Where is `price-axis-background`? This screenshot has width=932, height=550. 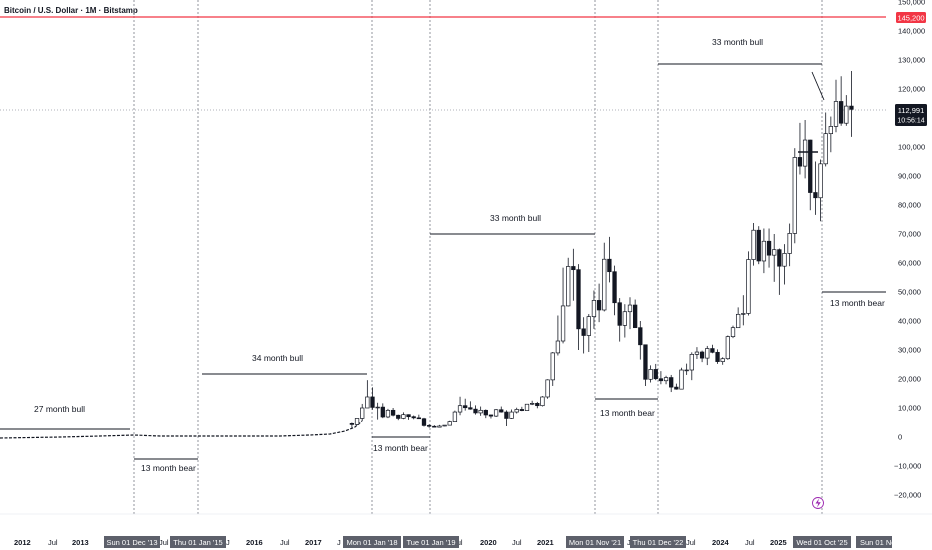 price-axis-background is located at coordinates (909, 257).